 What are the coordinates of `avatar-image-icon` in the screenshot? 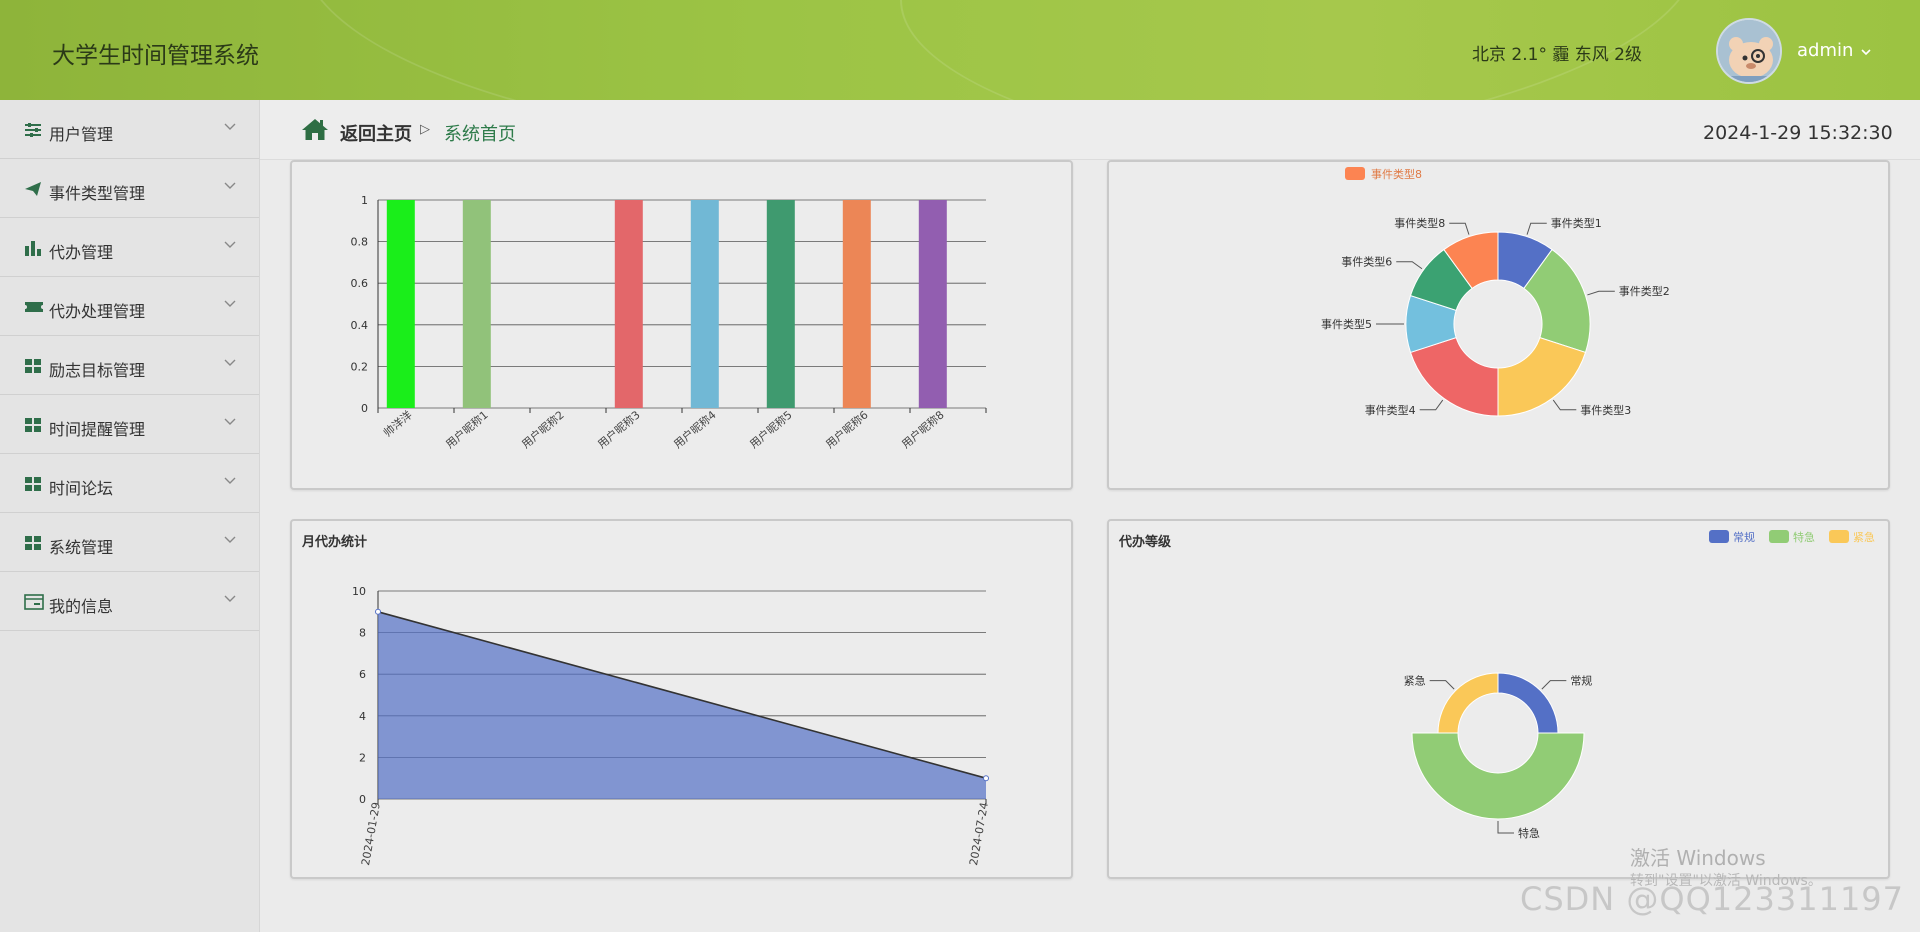 It's located at (1749, 51).